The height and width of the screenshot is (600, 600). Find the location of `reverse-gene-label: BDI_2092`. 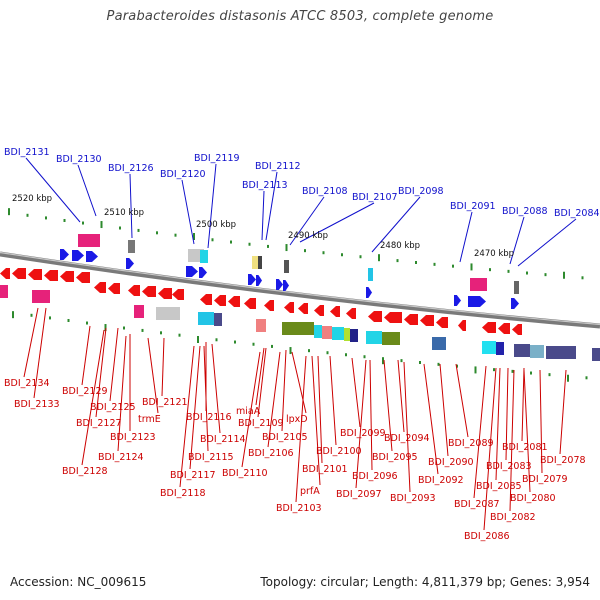

reverse-gene-label: BDI_2092 is located at coordinates (441, 480).